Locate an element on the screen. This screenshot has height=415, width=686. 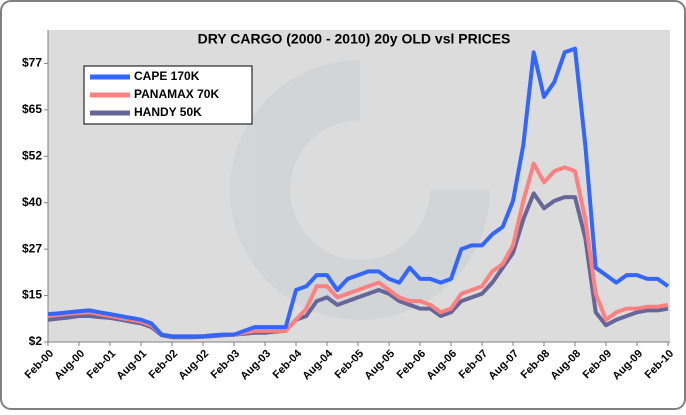
y-tick-label: $2 is located at coordinates (36, 341).